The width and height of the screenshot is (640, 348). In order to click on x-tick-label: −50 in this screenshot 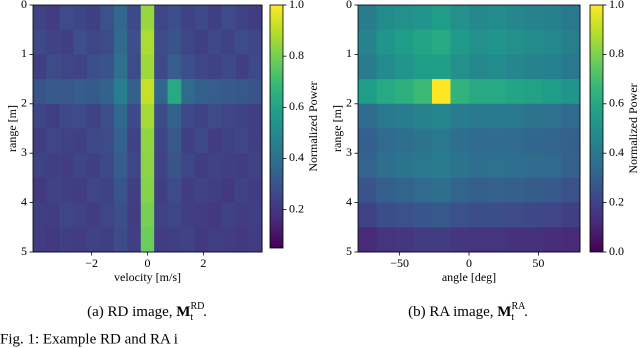, I will do `click(399, 263)`.